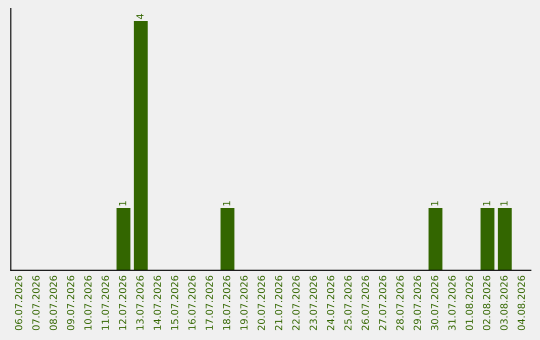 The image size is (540, 340). Describe the element at coordinates (417, 303) in the screenshot. I see `x-tick-label: 29.07.2026` at that location.